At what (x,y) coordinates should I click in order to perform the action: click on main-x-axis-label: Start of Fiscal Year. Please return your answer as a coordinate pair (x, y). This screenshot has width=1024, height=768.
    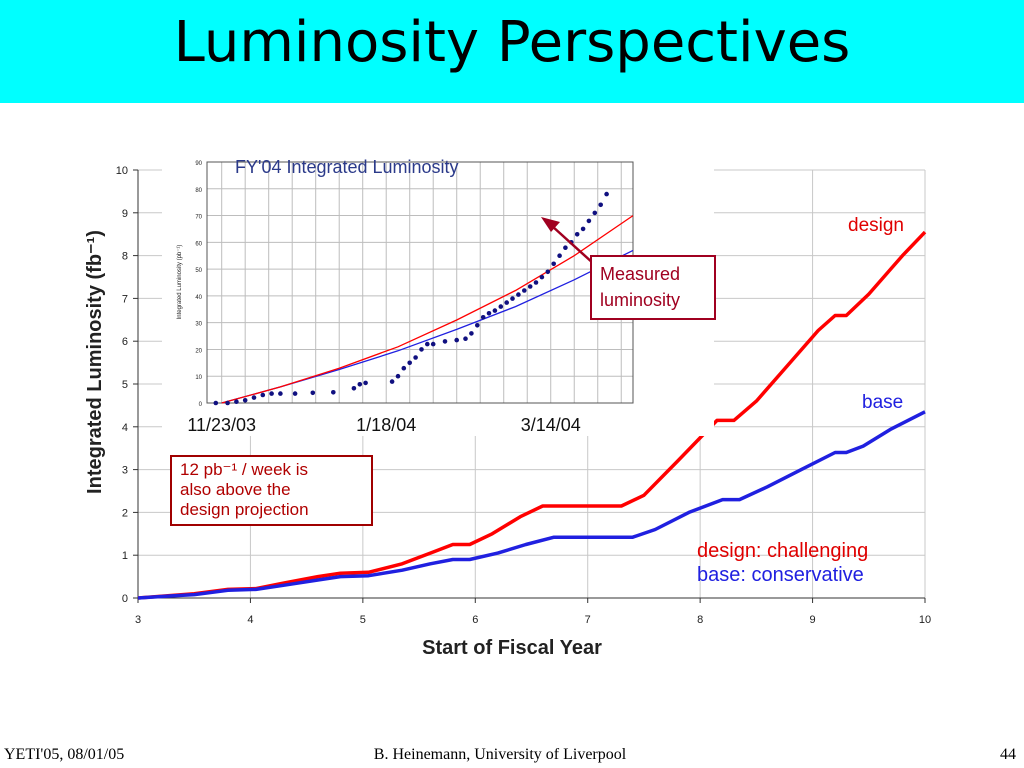
    Looking at the image, I should click on (512, 648).